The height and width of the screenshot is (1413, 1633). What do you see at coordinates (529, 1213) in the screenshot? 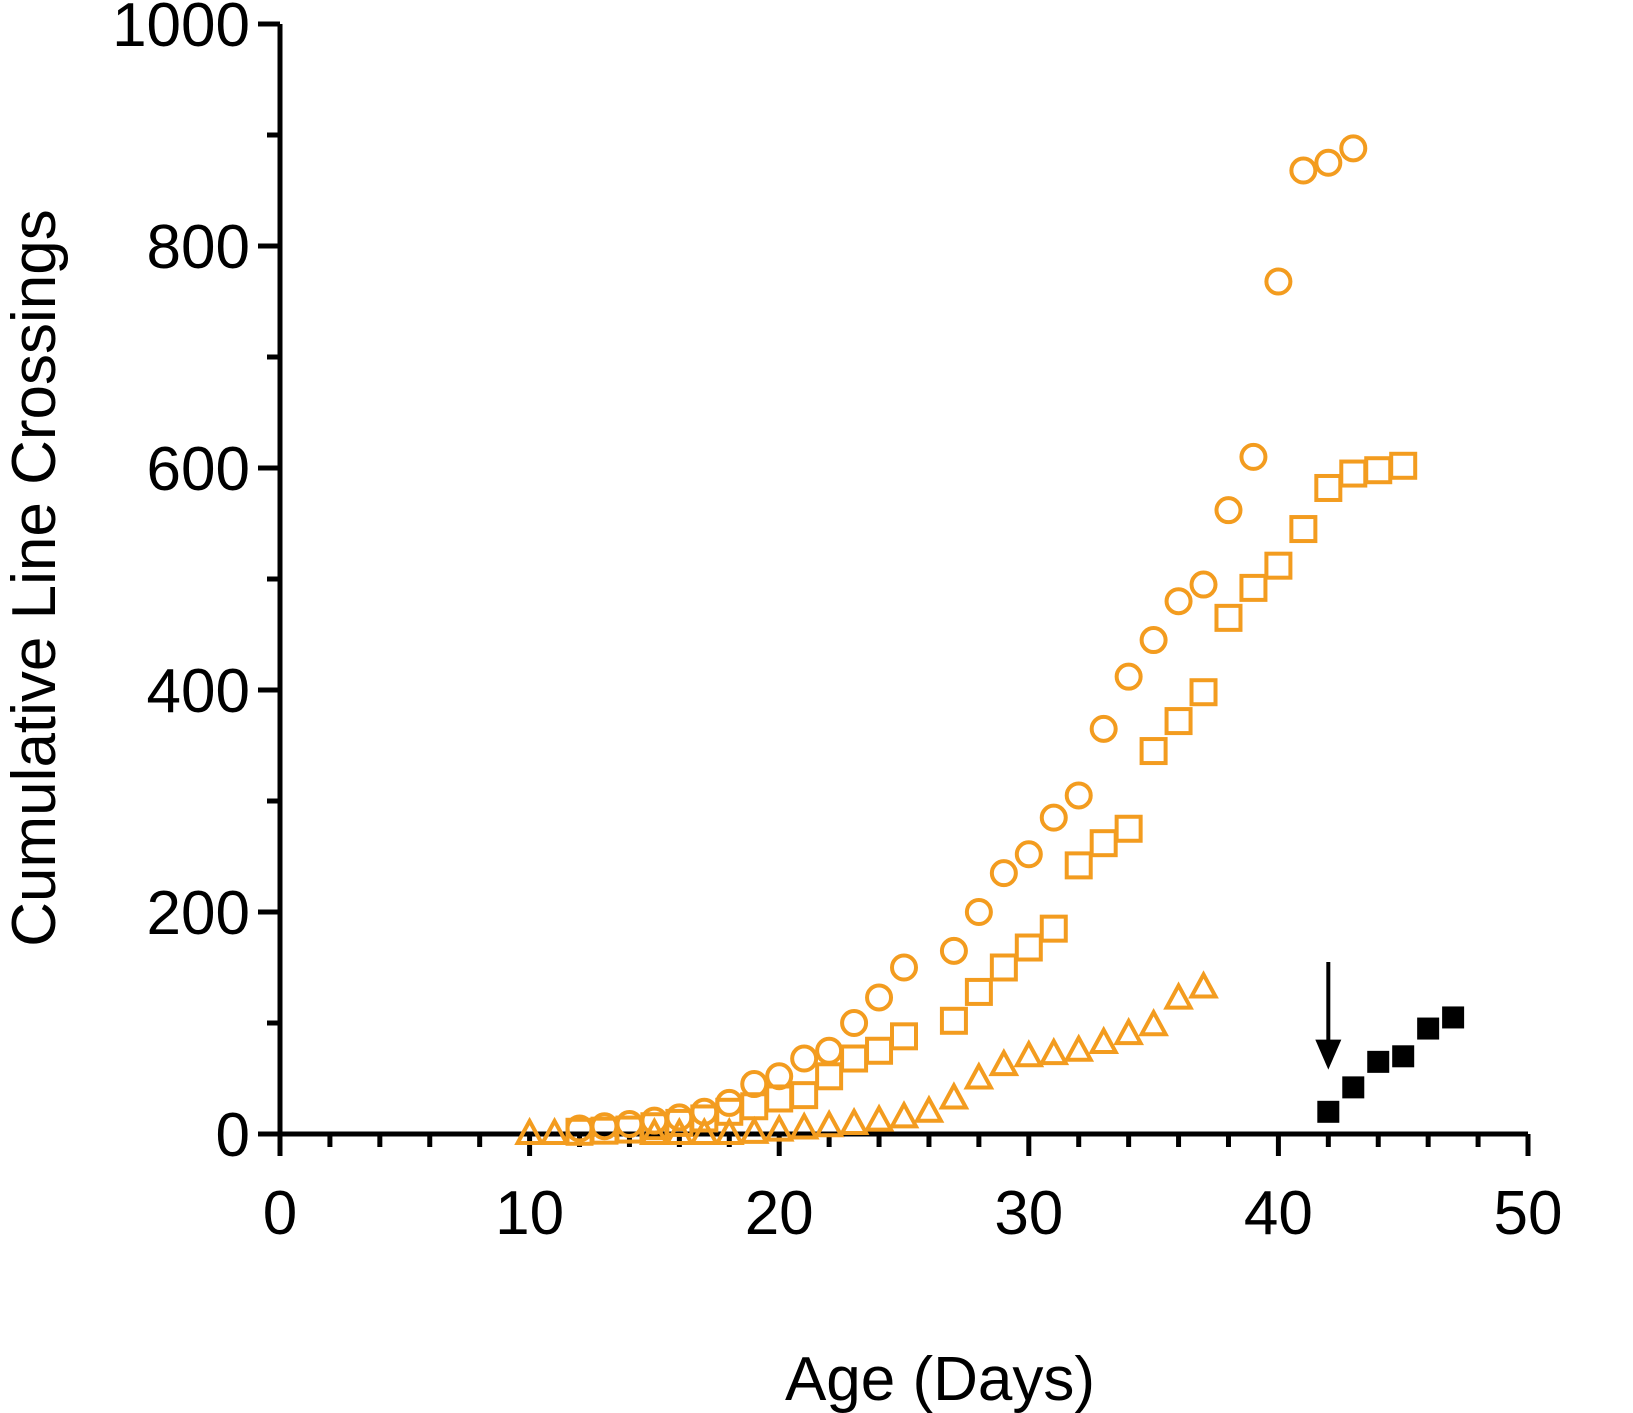
I see `x-tick-label: 10` at bounding box center [529, 1213].